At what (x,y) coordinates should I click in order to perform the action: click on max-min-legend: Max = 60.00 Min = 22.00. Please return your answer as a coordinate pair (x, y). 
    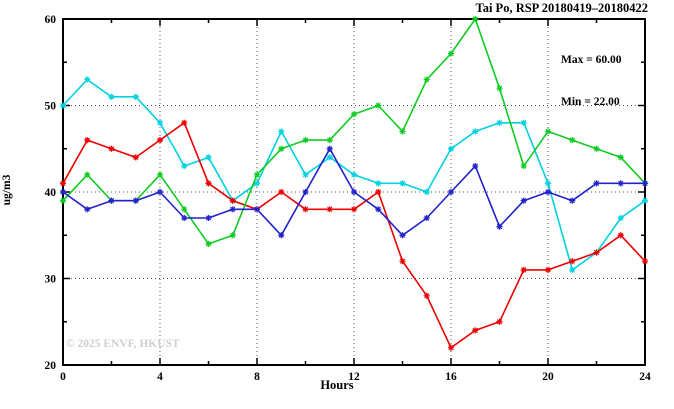
    Looking at the image, I should click on (591, 81).